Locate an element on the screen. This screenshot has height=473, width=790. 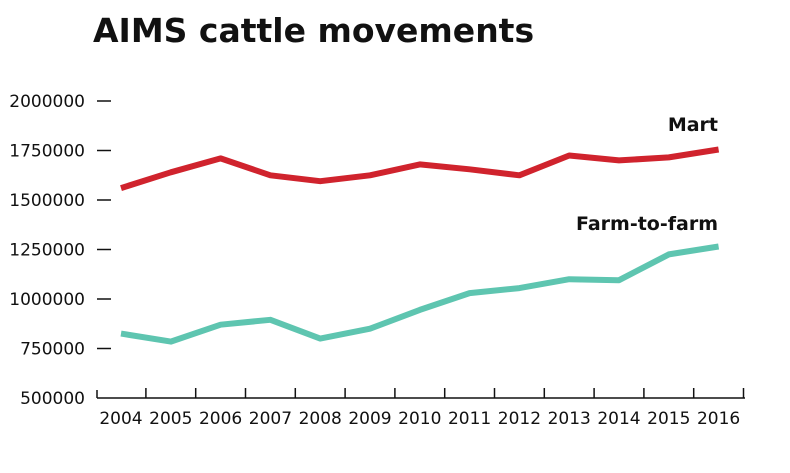
y-tick-label: 750000 is located at coordinates (52, 350).